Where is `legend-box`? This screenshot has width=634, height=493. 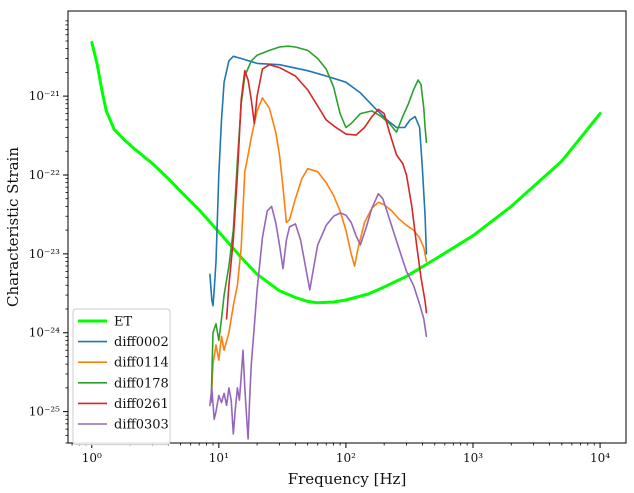
legend-box is located at coordinates (121, 377).